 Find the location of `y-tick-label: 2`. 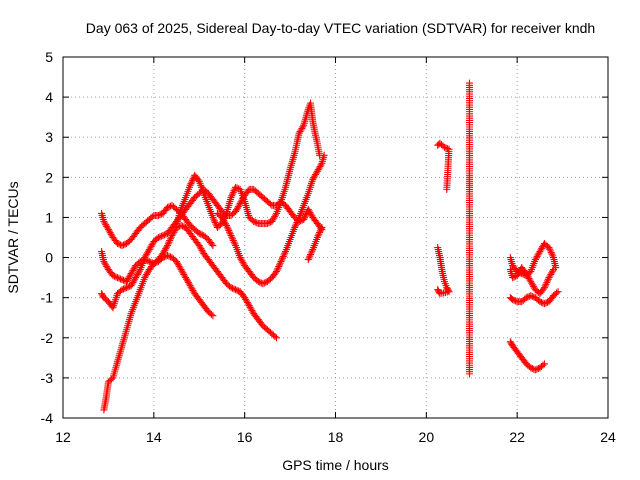

y-tick-label: 2 is located at coordinates (49, 177).